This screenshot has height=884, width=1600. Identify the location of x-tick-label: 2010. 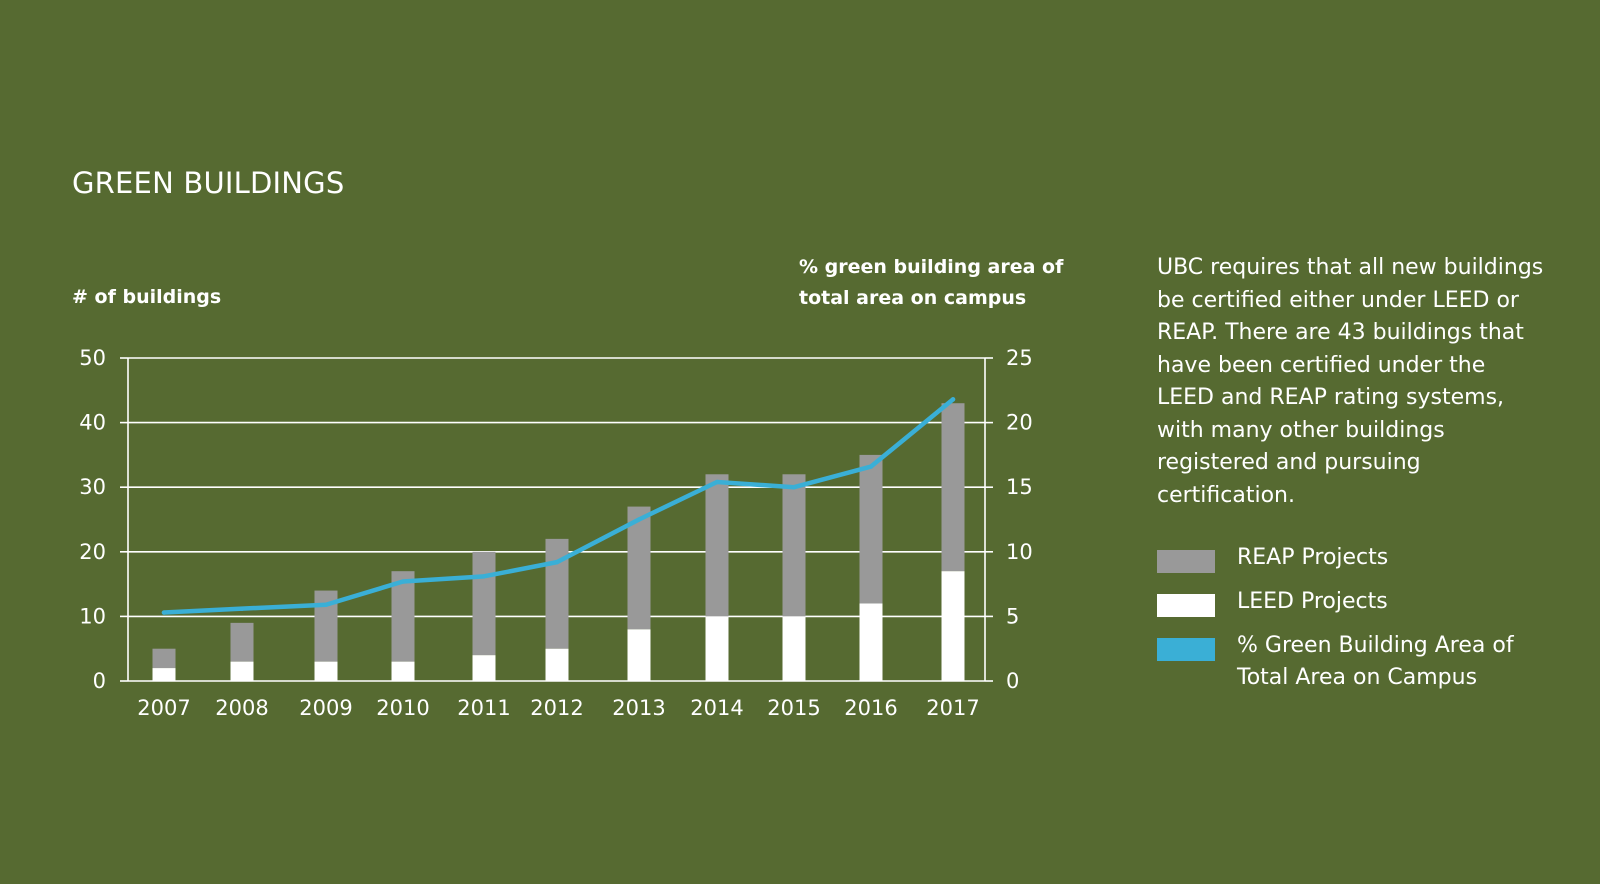
(402, 708).